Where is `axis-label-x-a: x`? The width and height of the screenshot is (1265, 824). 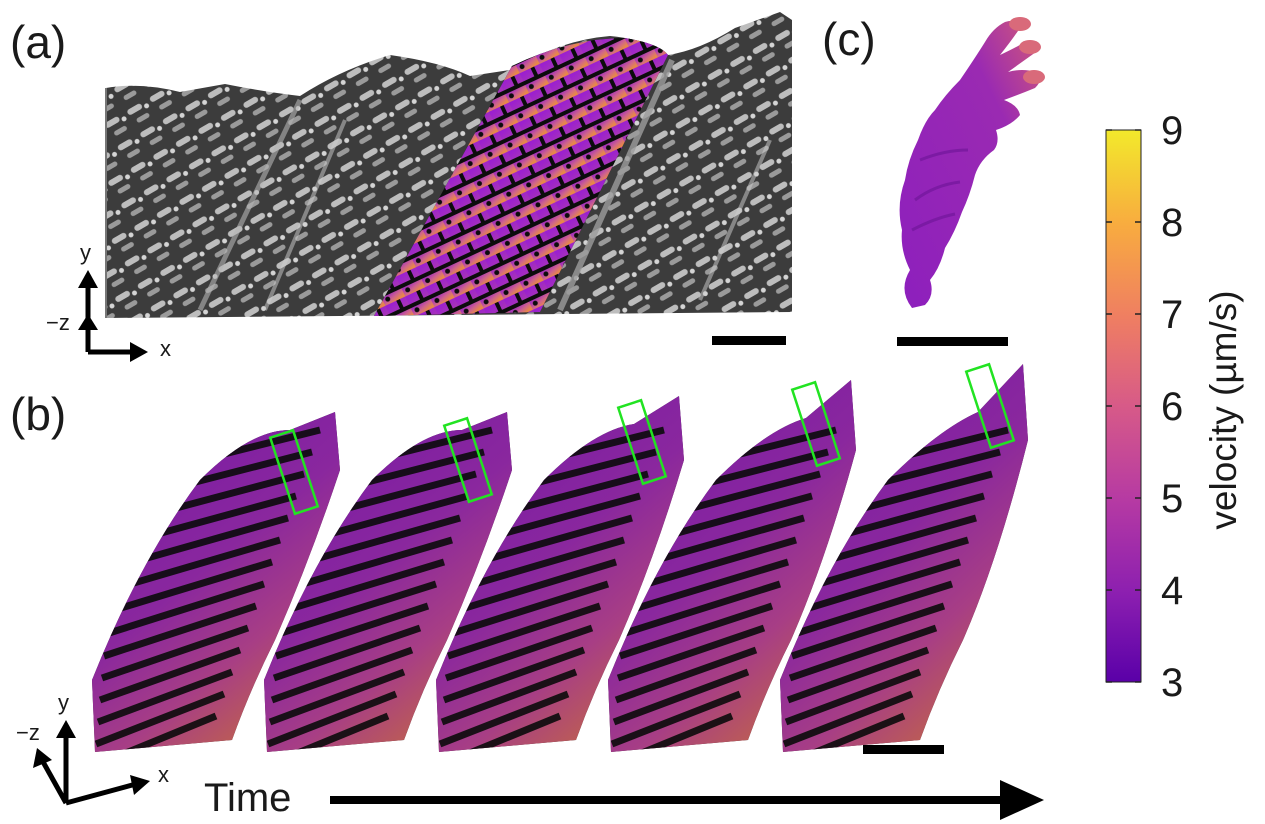
axis-label-x-a: x is located at coordinates (165, 348).